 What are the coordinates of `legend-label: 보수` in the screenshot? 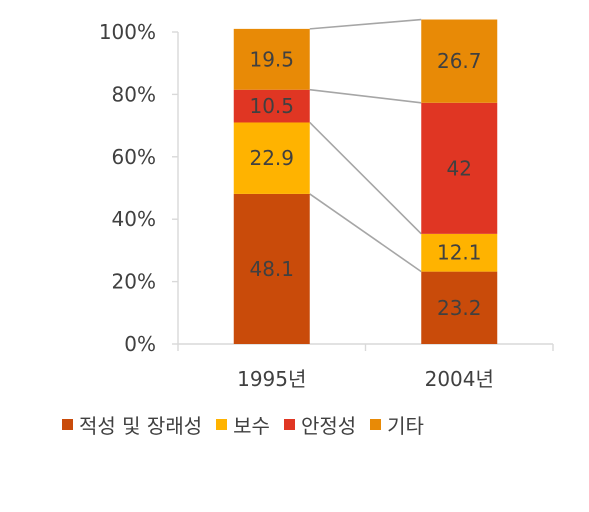 It's located at (251, 426).